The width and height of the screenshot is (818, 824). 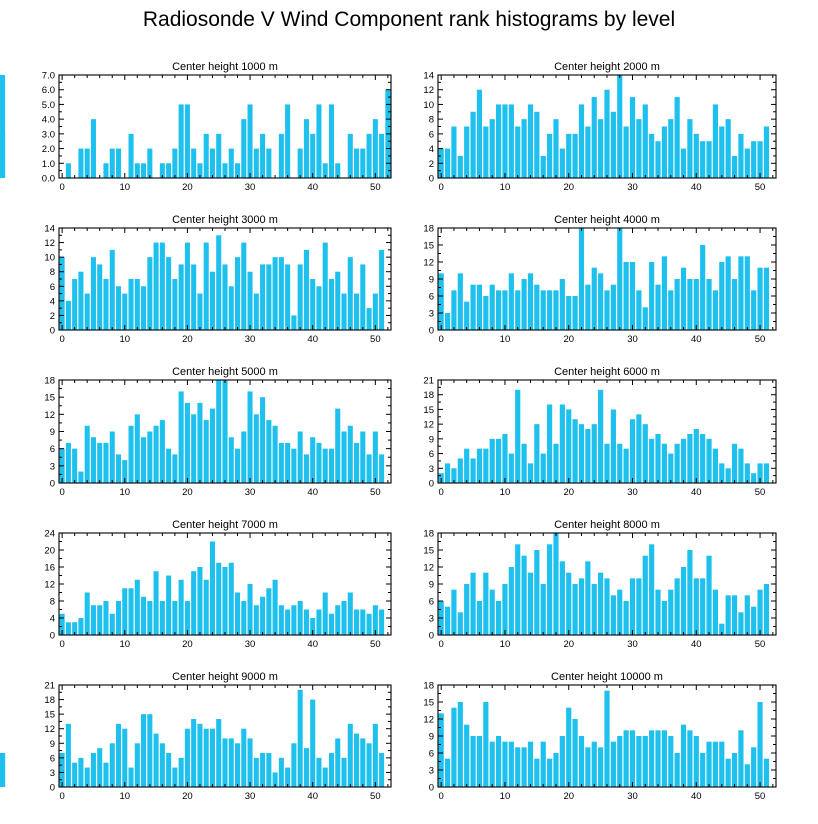 What do you see at coordinates (124, 644) in the screenshot?
I see `x-tick-label: 10` at bounding box center [124, 644].